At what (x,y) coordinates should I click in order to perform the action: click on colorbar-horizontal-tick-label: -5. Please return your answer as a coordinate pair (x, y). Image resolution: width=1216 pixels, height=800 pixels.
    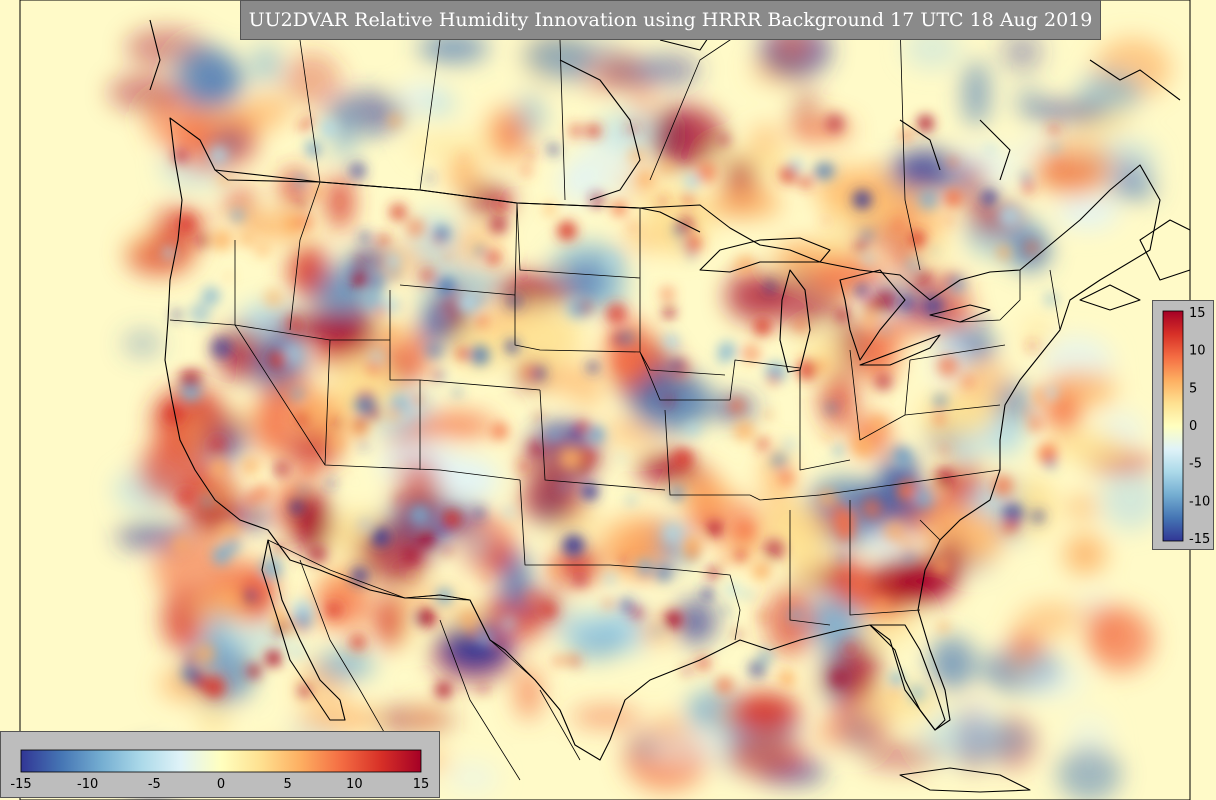
    Looking at the image, I should click on (154, 784).